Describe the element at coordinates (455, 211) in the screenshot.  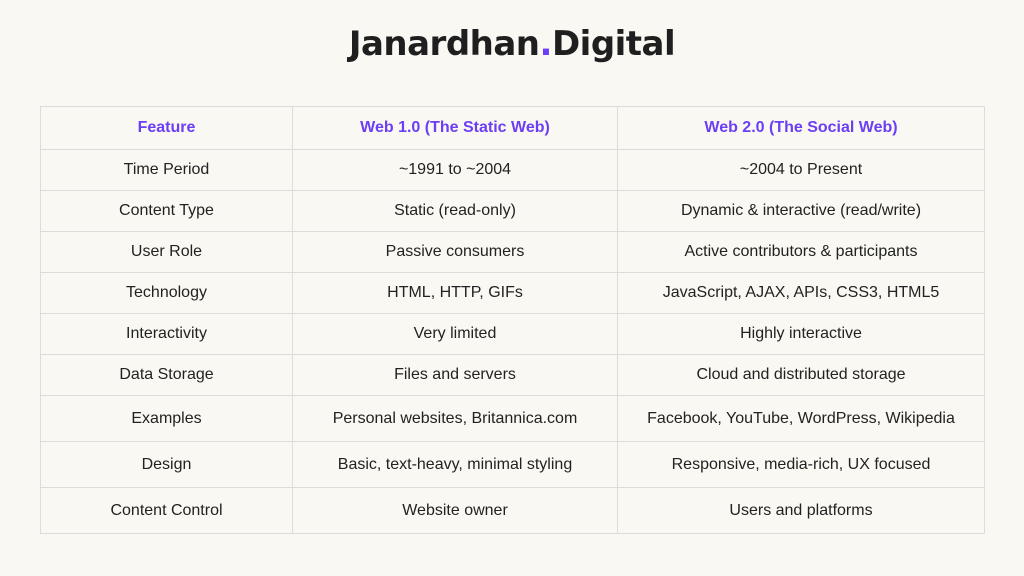
I see `web1-cell: Static (read-only)` at that location.